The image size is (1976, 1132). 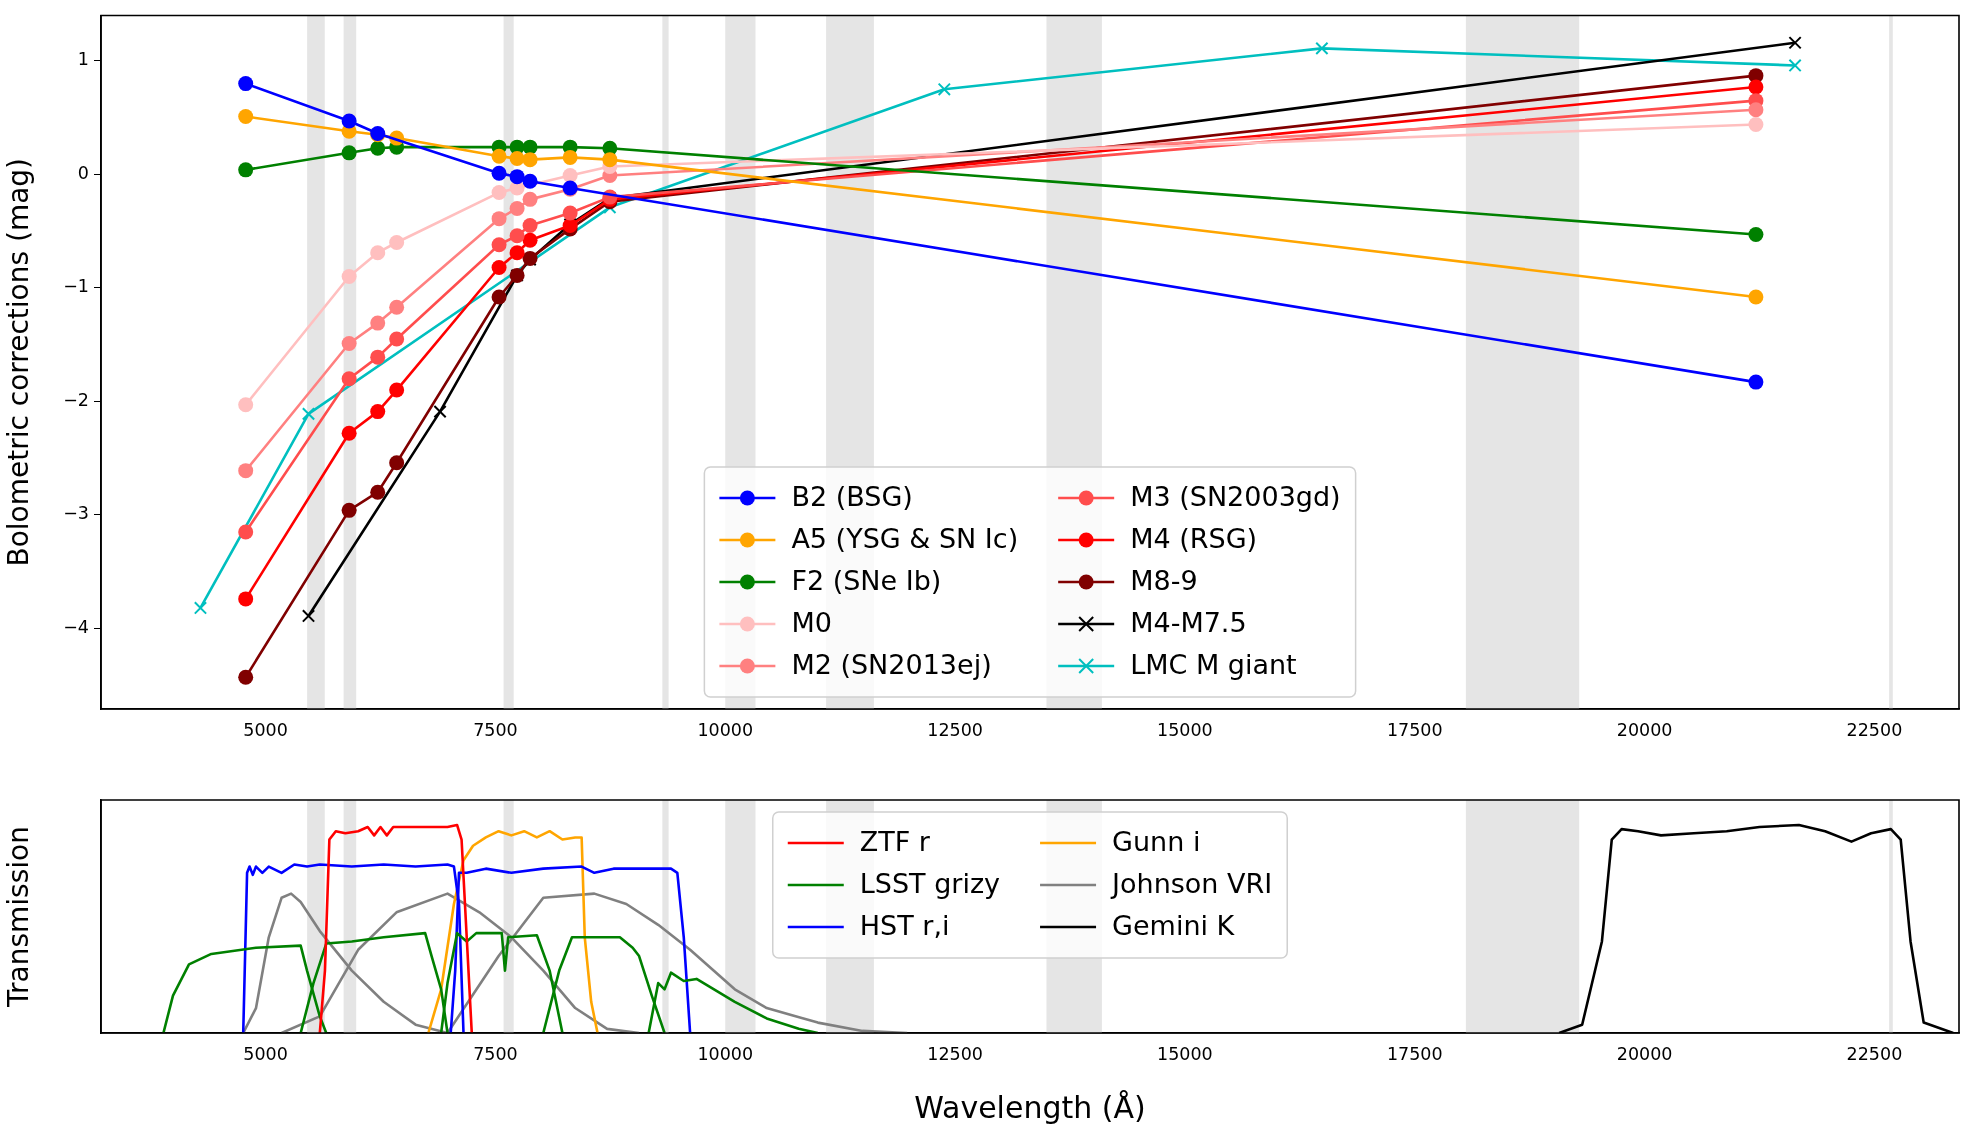 I want to click on legend-label: Johnson VRI, so click(x=1191, y=884).